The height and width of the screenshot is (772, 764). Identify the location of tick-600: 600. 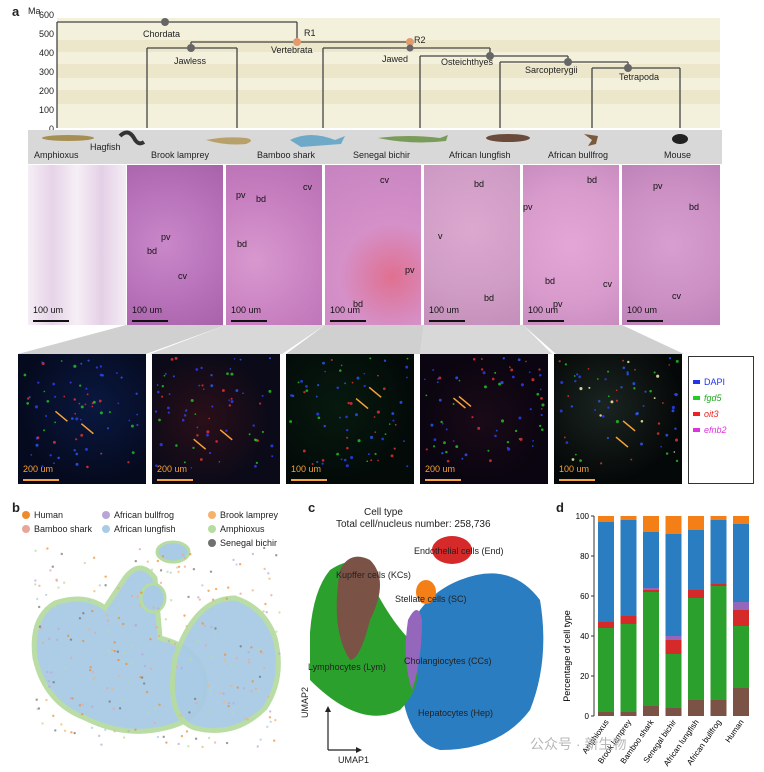
(46, 15).